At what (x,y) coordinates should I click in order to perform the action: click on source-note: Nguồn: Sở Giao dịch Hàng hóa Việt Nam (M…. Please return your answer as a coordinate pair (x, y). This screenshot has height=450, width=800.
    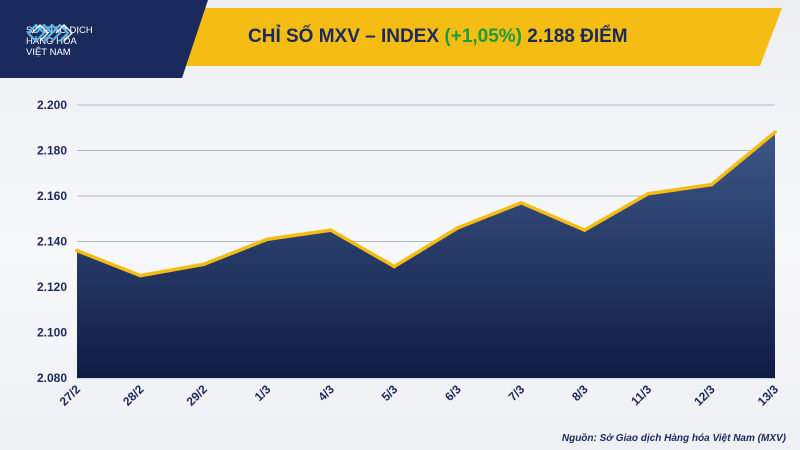
    Looking at the image, I should click on (673, 438).